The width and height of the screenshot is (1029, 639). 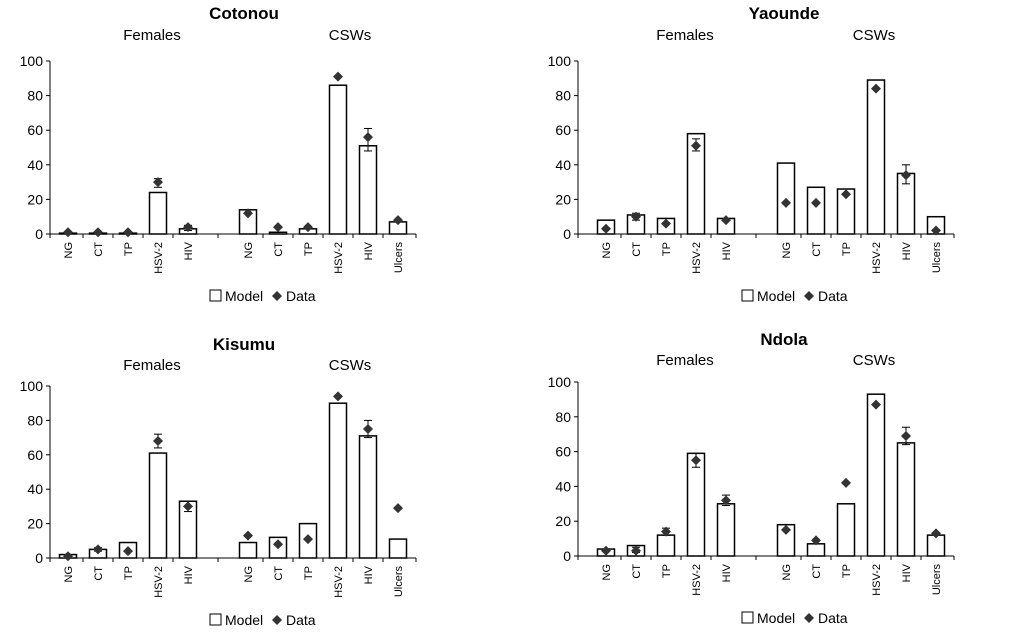 What do you see at coordinates (563, 96) in the screenshot?
I see `y-tick-label: 80` at bounding box center [563, 96].